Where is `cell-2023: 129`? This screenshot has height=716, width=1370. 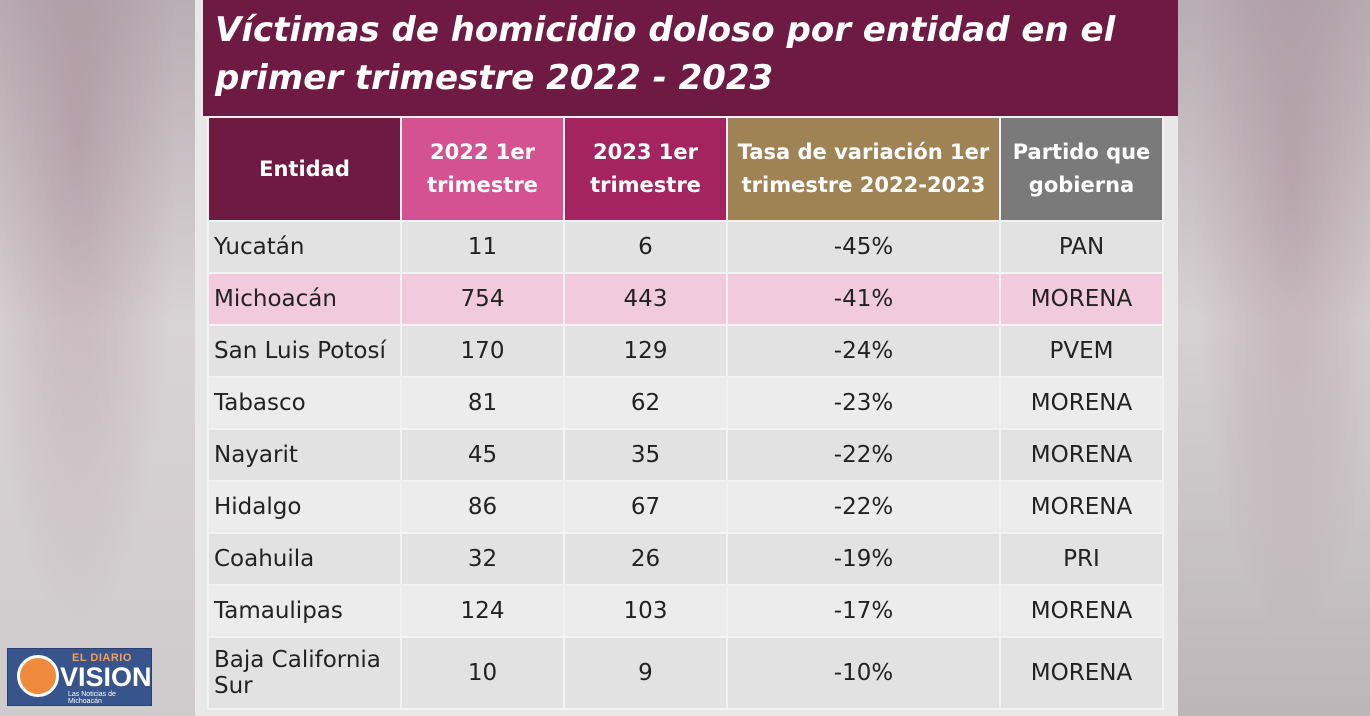
cell-2023: 129 is located at coordinates (645, 351).